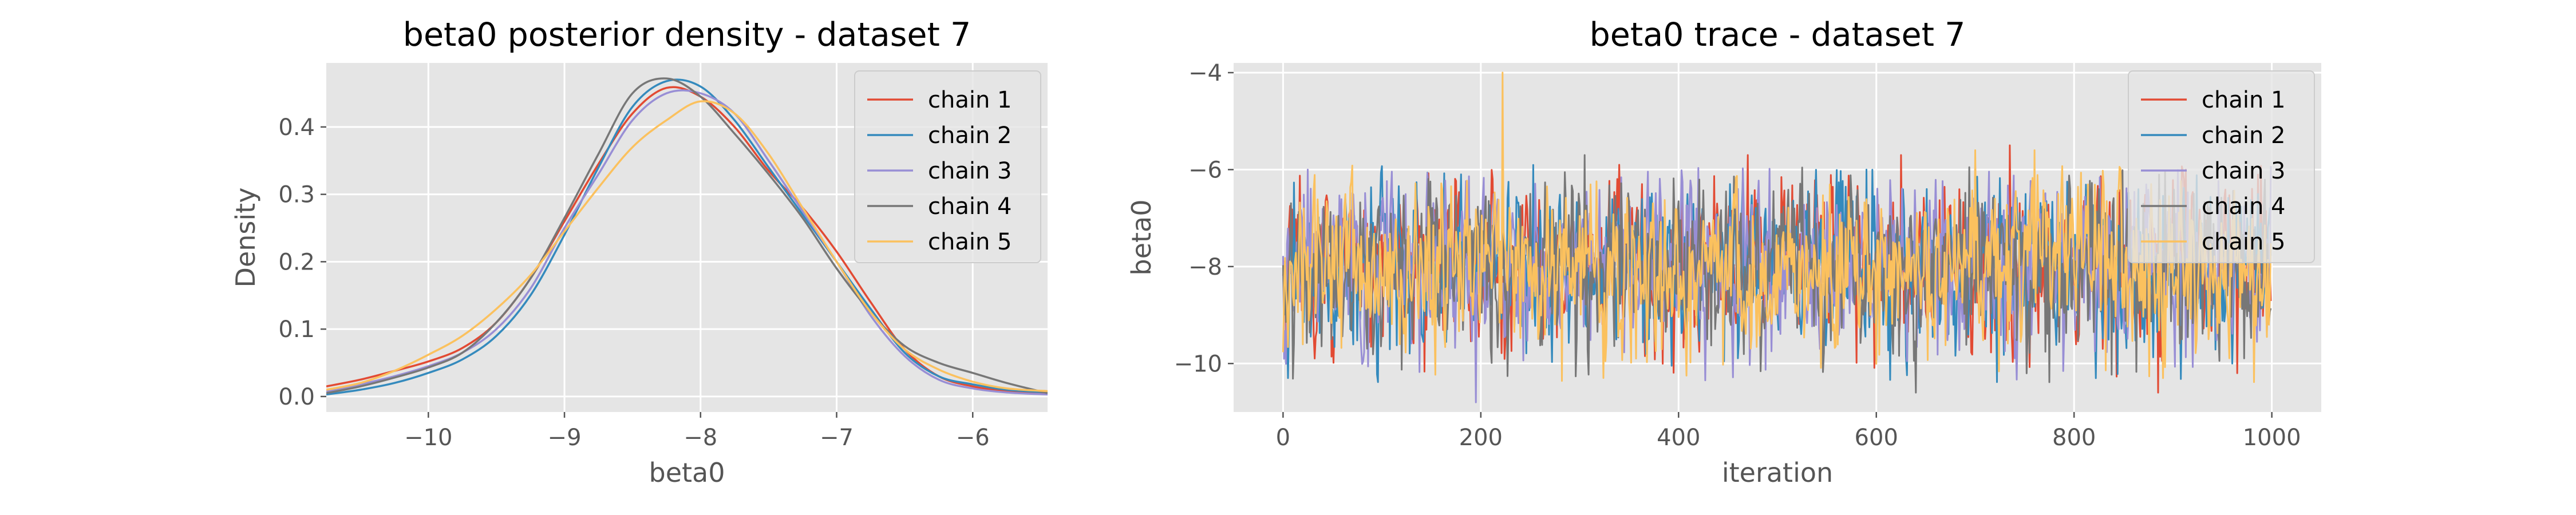 The width and height of the screenshot is (2576, 515). What do you see at coordinates (1778, 35) in the screenshot?
I see `chart-title: beta0 trace - dataset 7` at bounding box center [1778, 35].